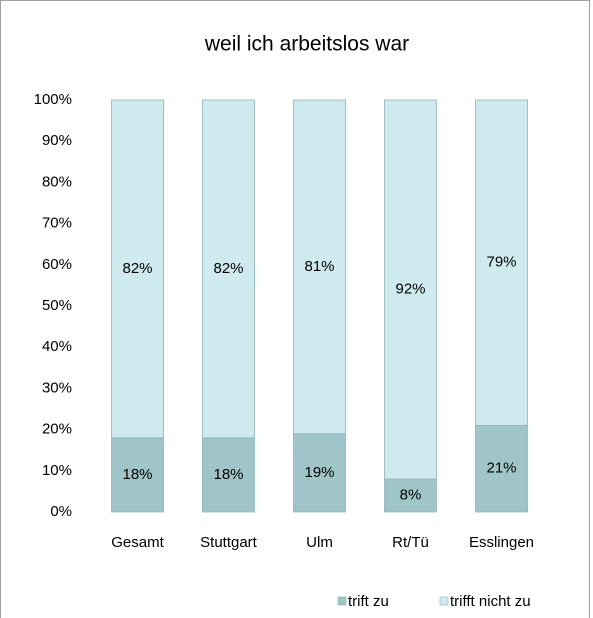 The image size is (593, 618). I want to click on x-tick-label: Gesamt, so click(137, 542).